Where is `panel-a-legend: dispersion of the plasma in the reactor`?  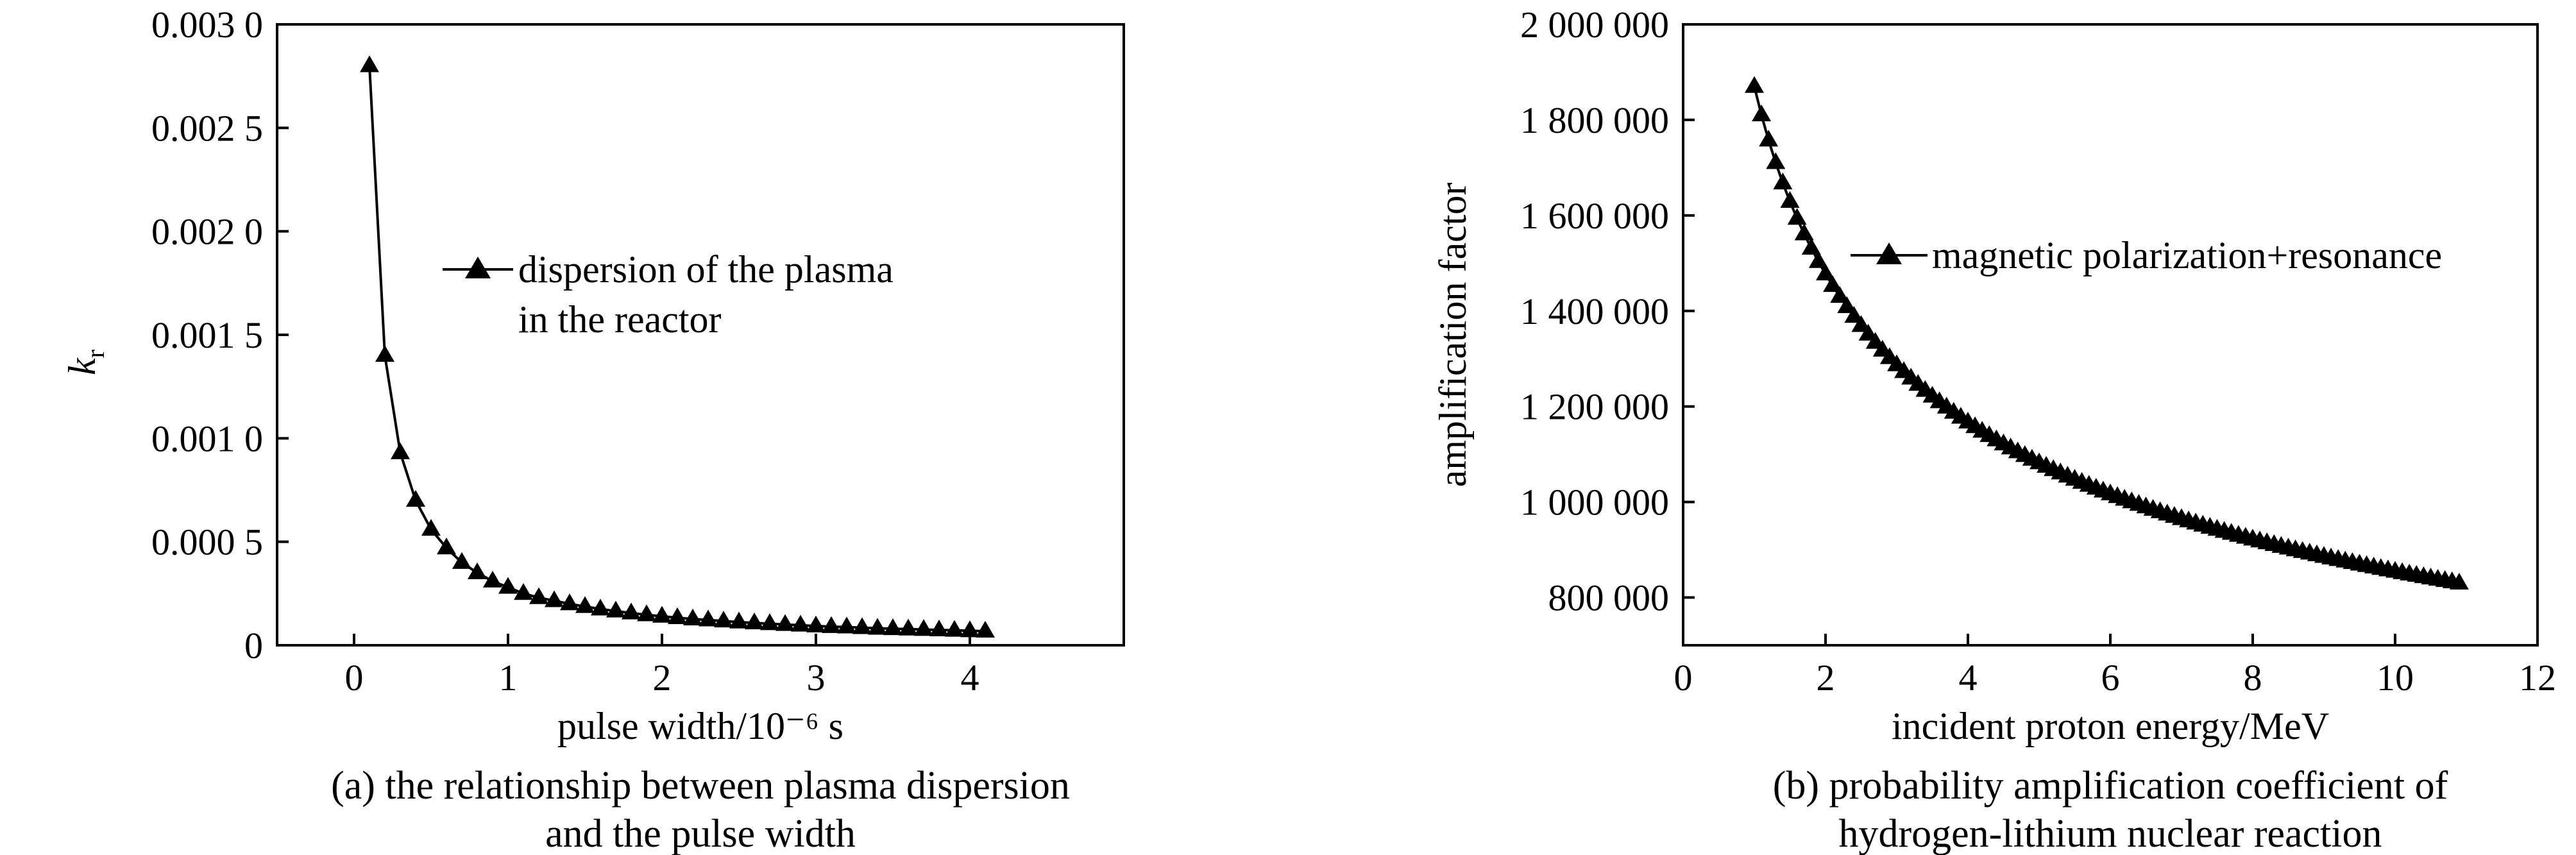 panel-a-legend: dispersion of the plasma in the reactor is located at coordinates (668, 294).